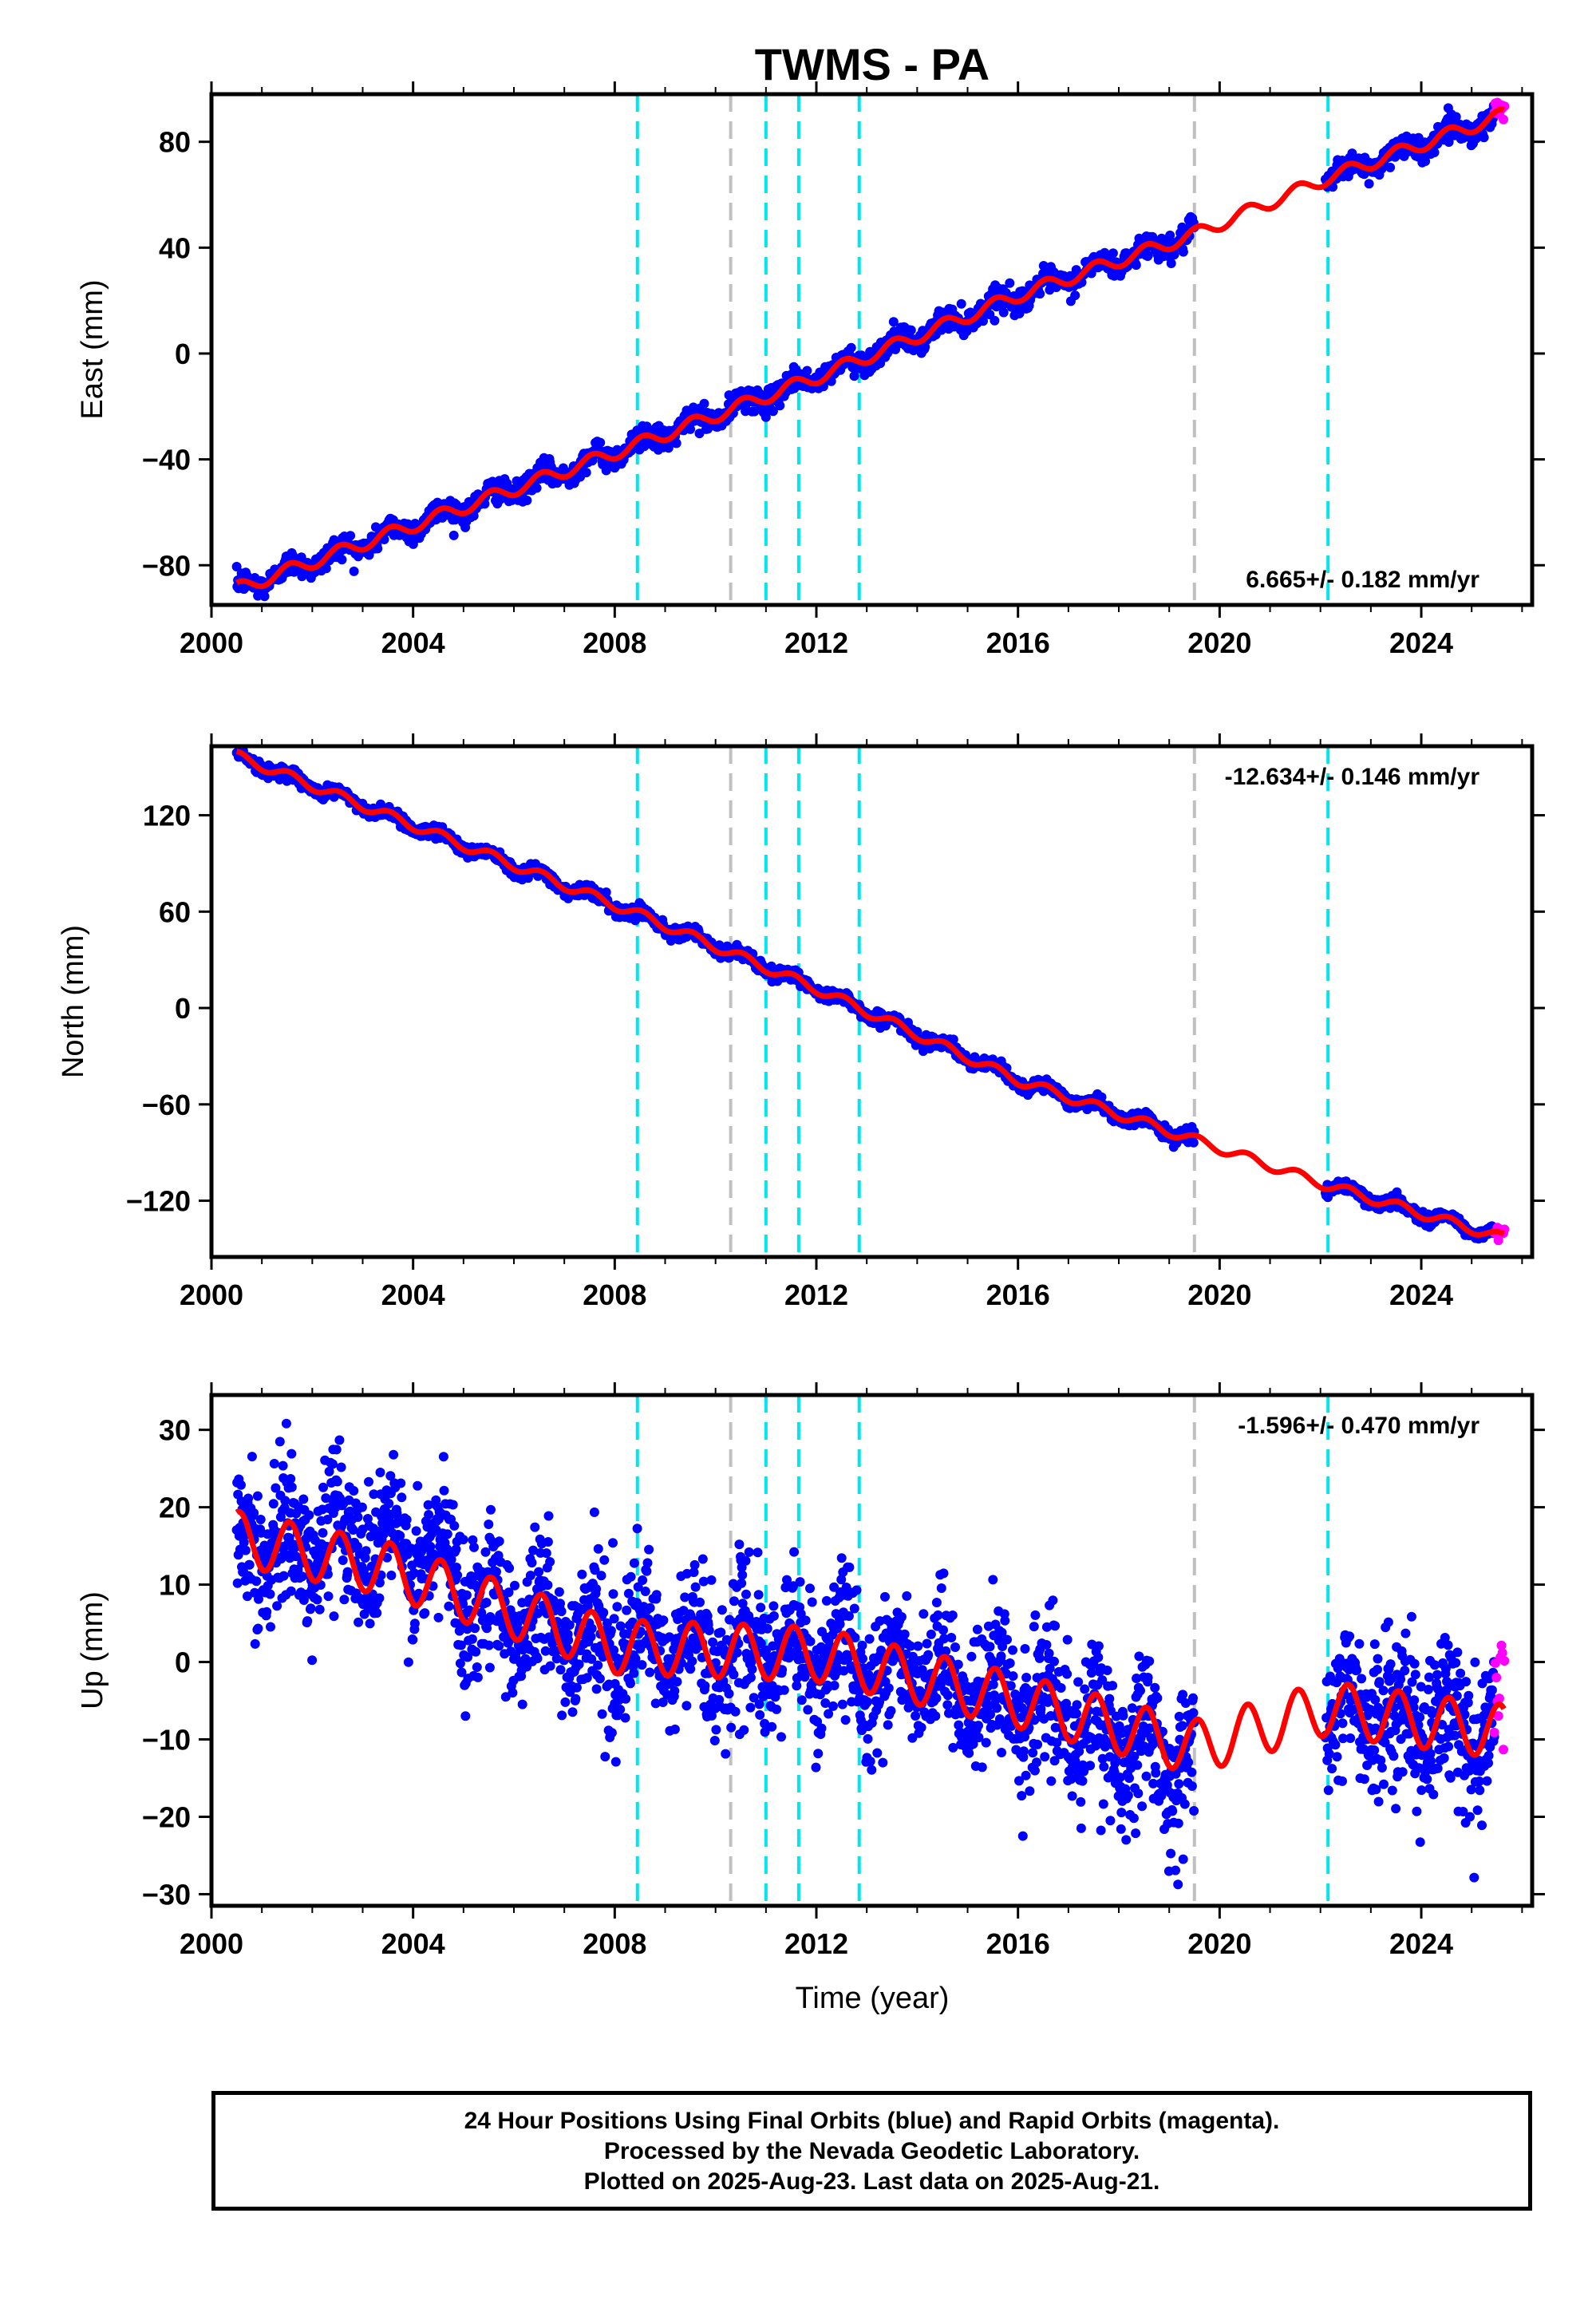 The image size is (1596, 2316). What do you see at coordinates (158, 1201) in the screenshot?
I see `y-tick-label: −120` at bounding box center [158, 1201].